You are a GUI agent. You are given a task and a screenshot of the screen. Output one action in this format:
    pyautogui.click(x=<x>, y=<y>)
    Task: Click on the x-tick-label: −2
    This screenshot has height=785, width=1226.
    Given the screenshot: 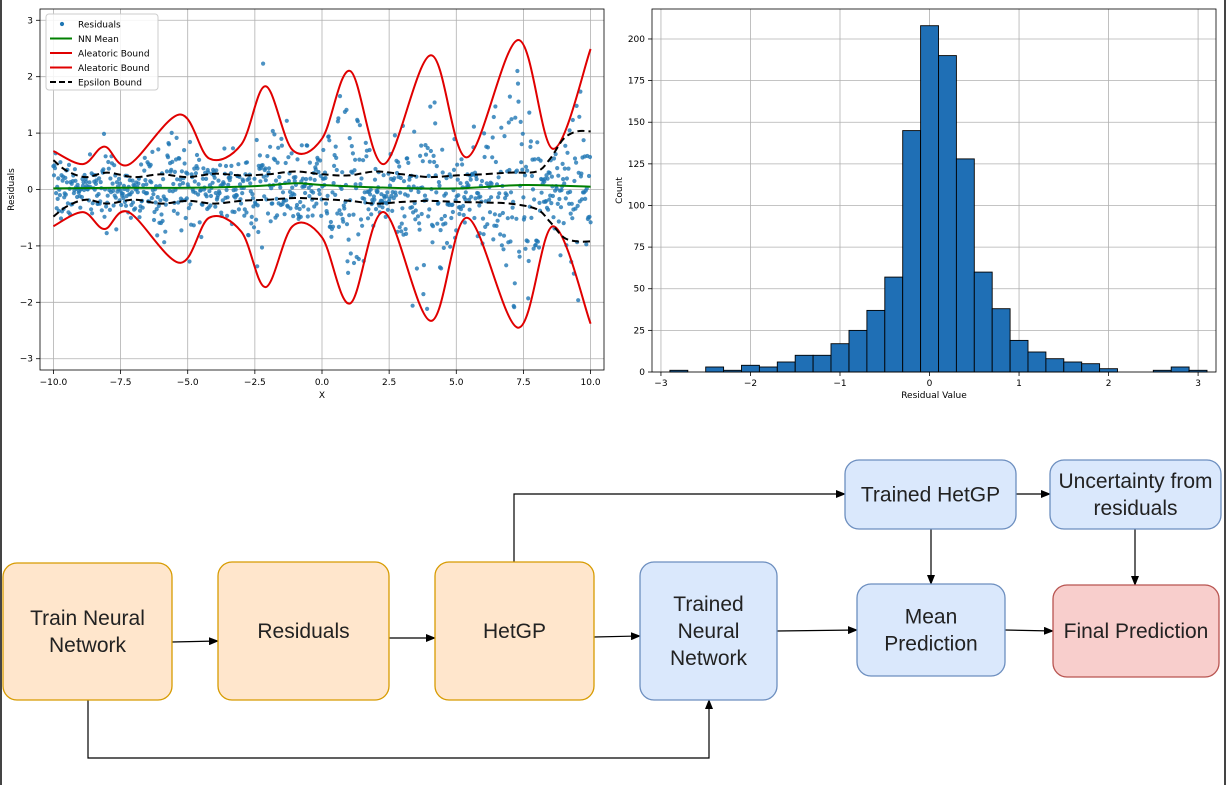 What is the action you would take?
    pyautogui.click(x=750, y=384)
    